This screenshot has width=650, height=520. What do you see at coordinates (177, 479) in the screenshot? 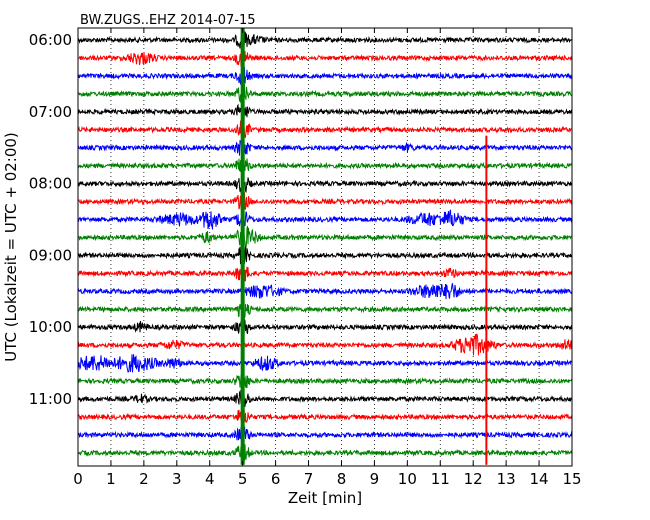
I see `x-tick-label-3: 3` at bounding box center [177, 479].